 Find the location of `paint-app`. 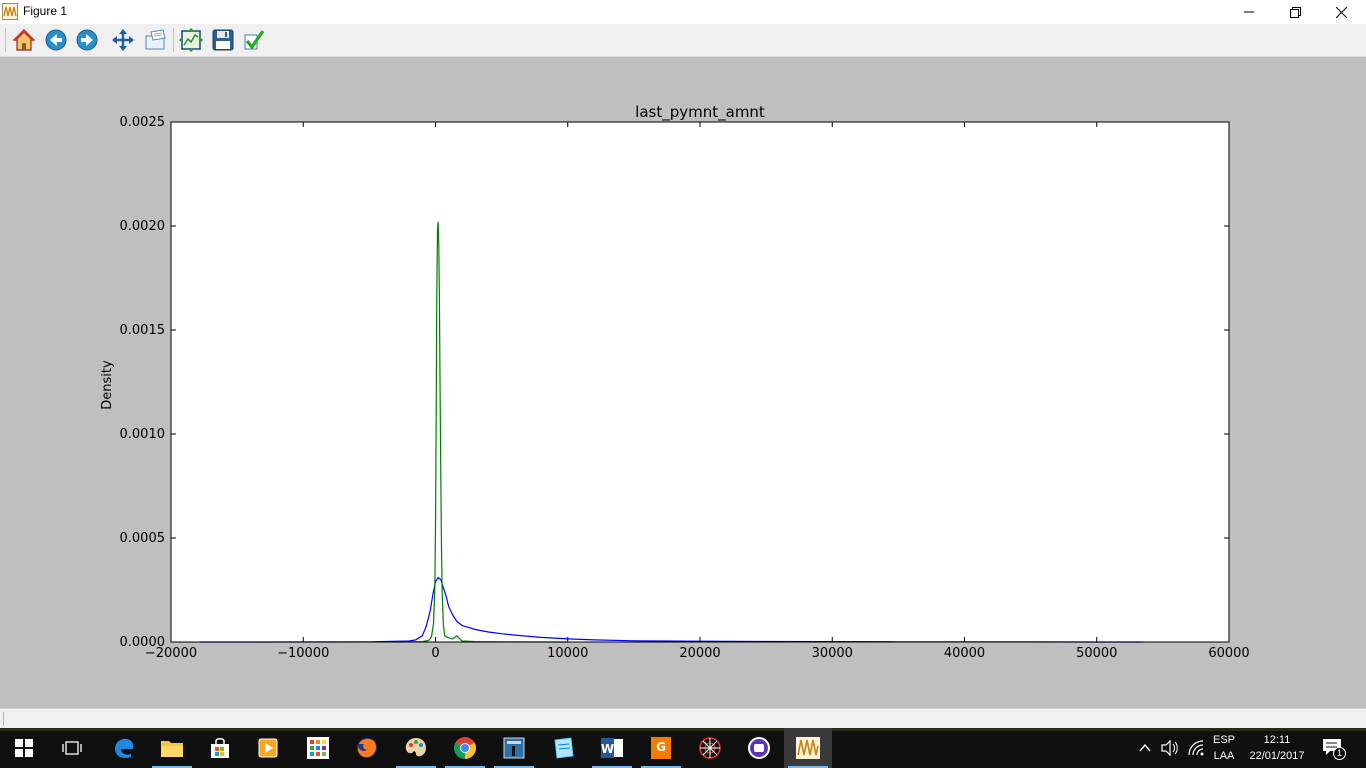

paint-app is located at coordinates (416, 748).